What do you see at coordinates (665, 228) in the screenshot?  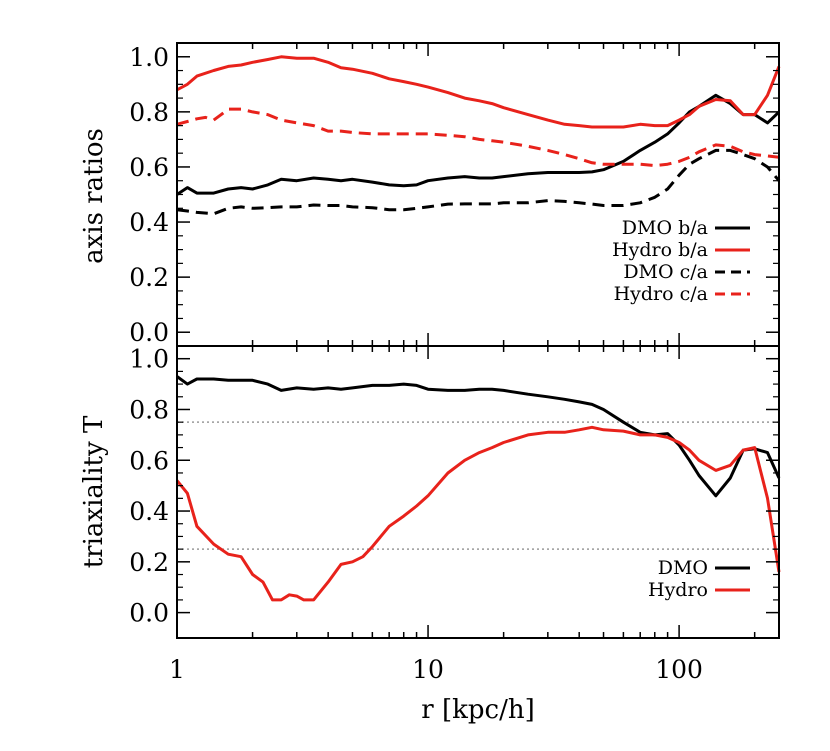 I see `legend-label: DMO b/a` at bounding box center [665, 228].